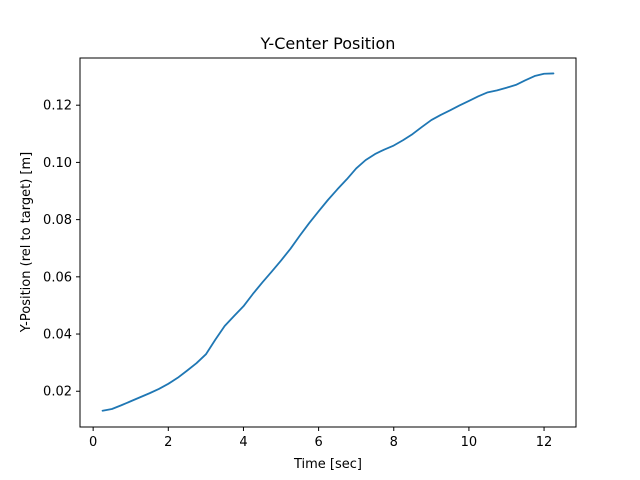 The width and height of the screenshot is (640, 480). What do you see at coordinates (57, 392) in the screenshot?
I see `y-tick-label: 0.02` at bounding box center [57, 392].